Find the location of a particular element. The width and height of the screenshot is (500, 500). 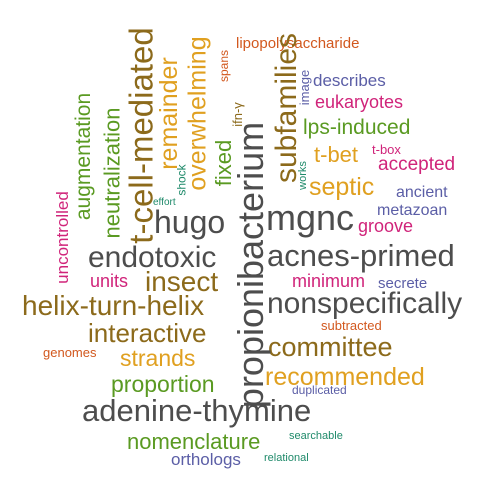

word-lps-induced: lps-induced is located at coordinates (357, 127).